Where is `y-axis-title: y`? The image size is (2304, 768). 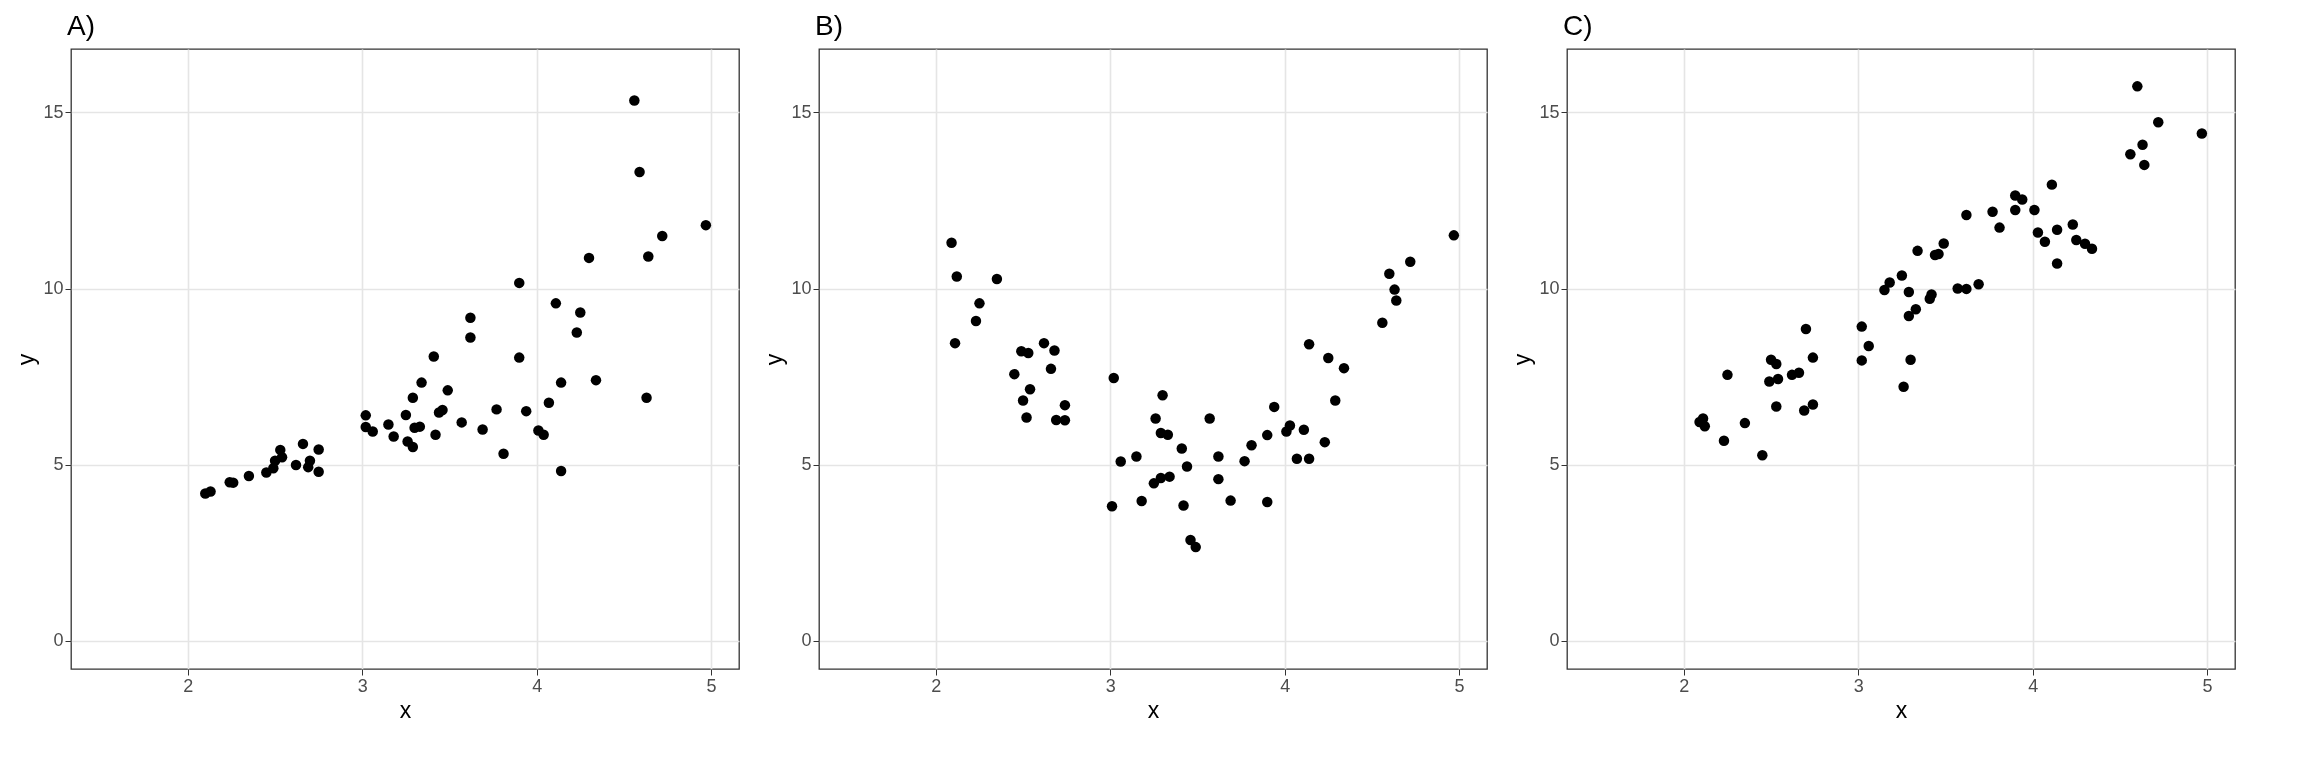
y-axis-title: y is located at coordinates (26, 359).